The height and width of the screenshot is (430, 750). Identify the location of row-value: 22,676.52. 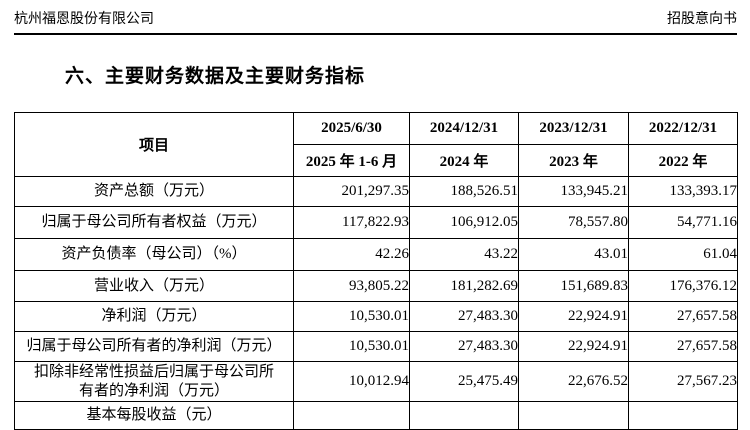
(573, 381).